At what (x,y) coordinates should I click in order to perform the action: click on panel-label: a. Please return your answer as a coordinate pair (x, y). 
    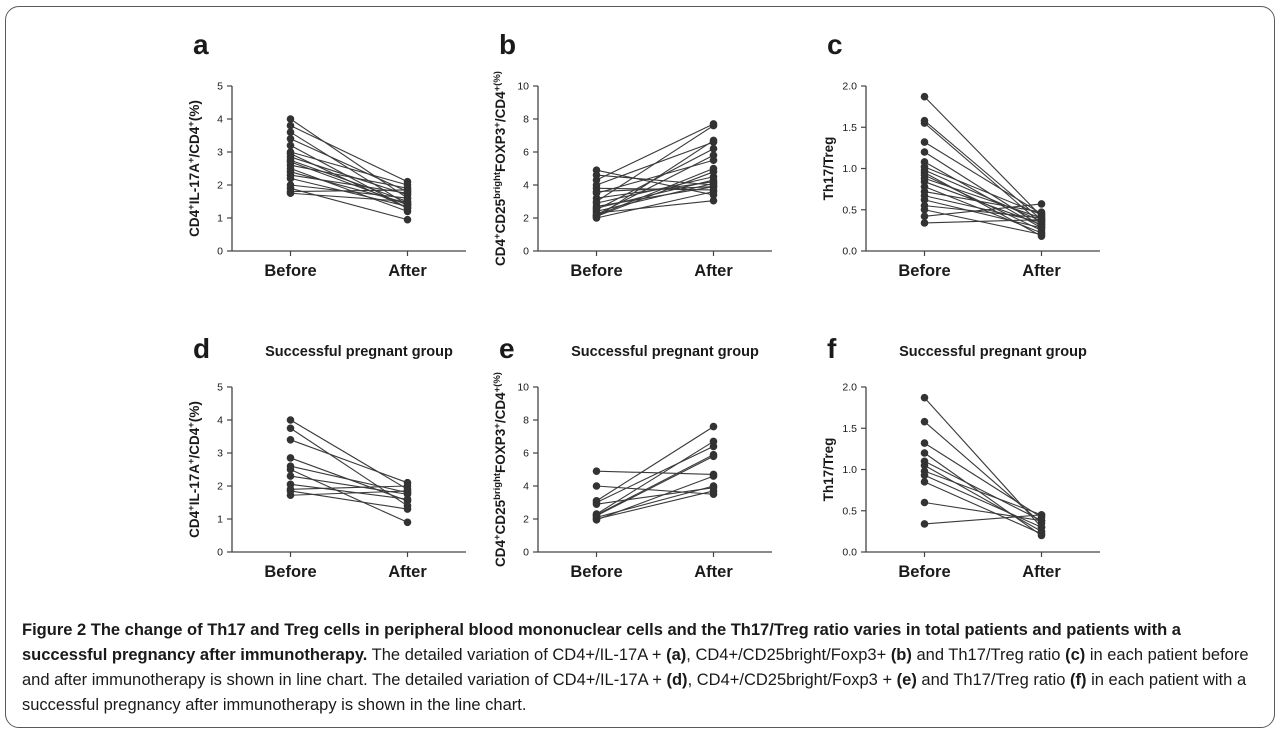
    Looking at the image, I should click on (201, 44).